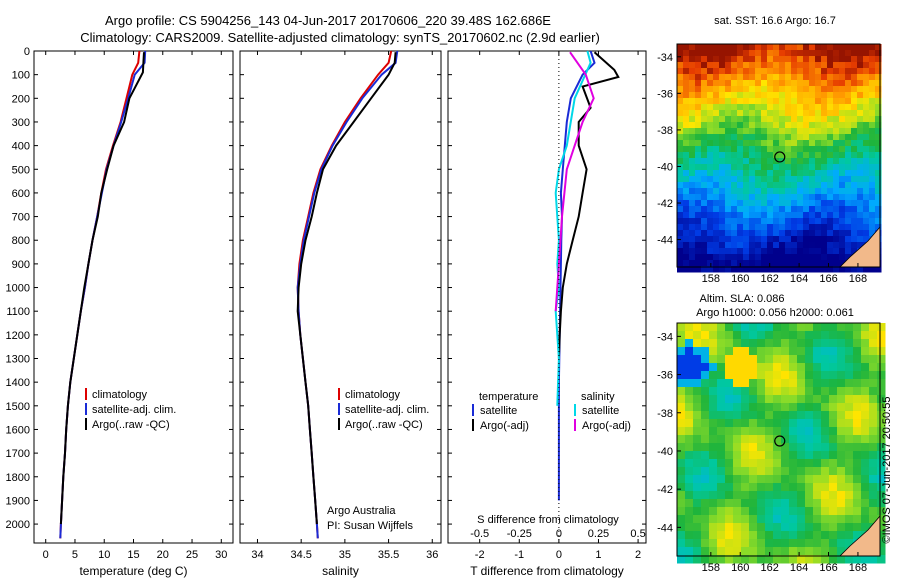 This screenshot has width=900, height=580. What do you see at coordinates (780, 157) in the screenshot?
I see `argo-location-marker` at bounding box center [780, 157].